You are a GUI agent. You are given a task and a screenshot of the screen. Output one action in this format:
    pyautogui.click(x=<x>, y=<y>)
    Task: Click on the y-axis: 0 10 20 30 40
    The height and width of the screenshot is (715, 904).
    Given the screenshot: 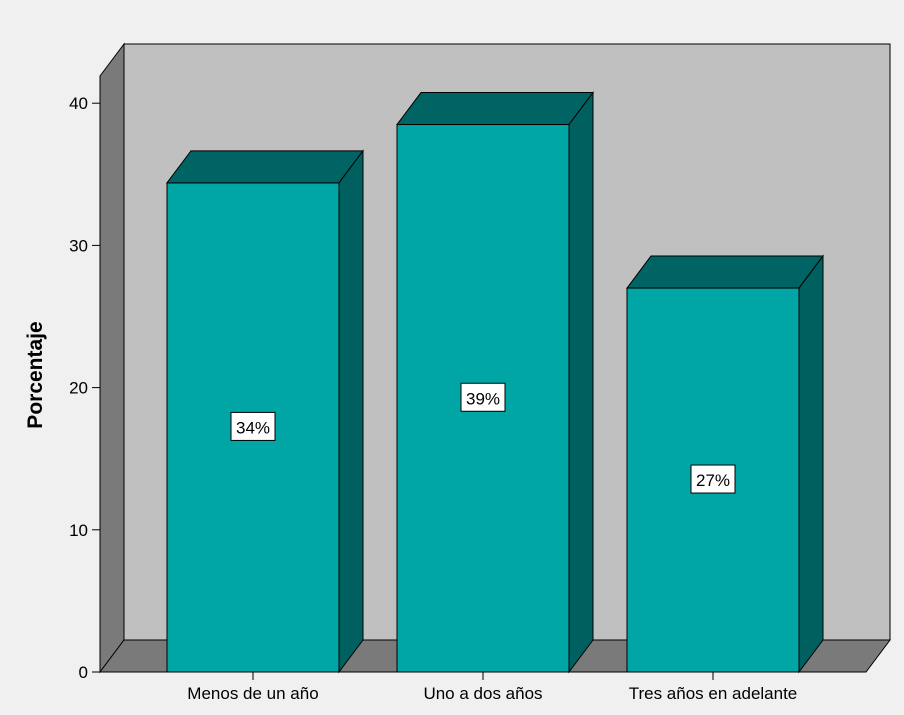 What is the action you would take?
    pyautogui.click(x=85, y=387)
    